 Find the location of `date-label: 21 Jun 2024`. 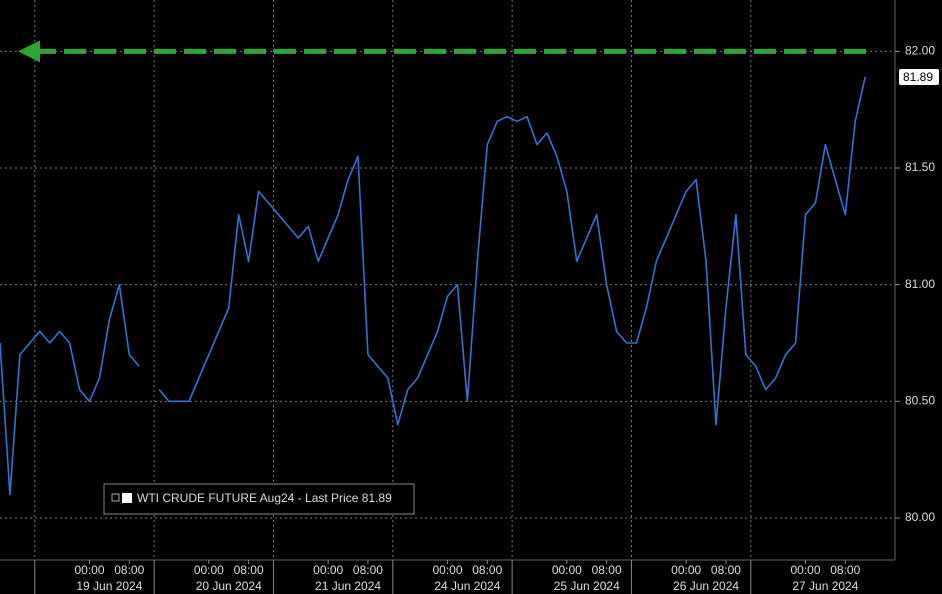

date-label: 21 Jun 2024 is located at coordinates (348, 586).